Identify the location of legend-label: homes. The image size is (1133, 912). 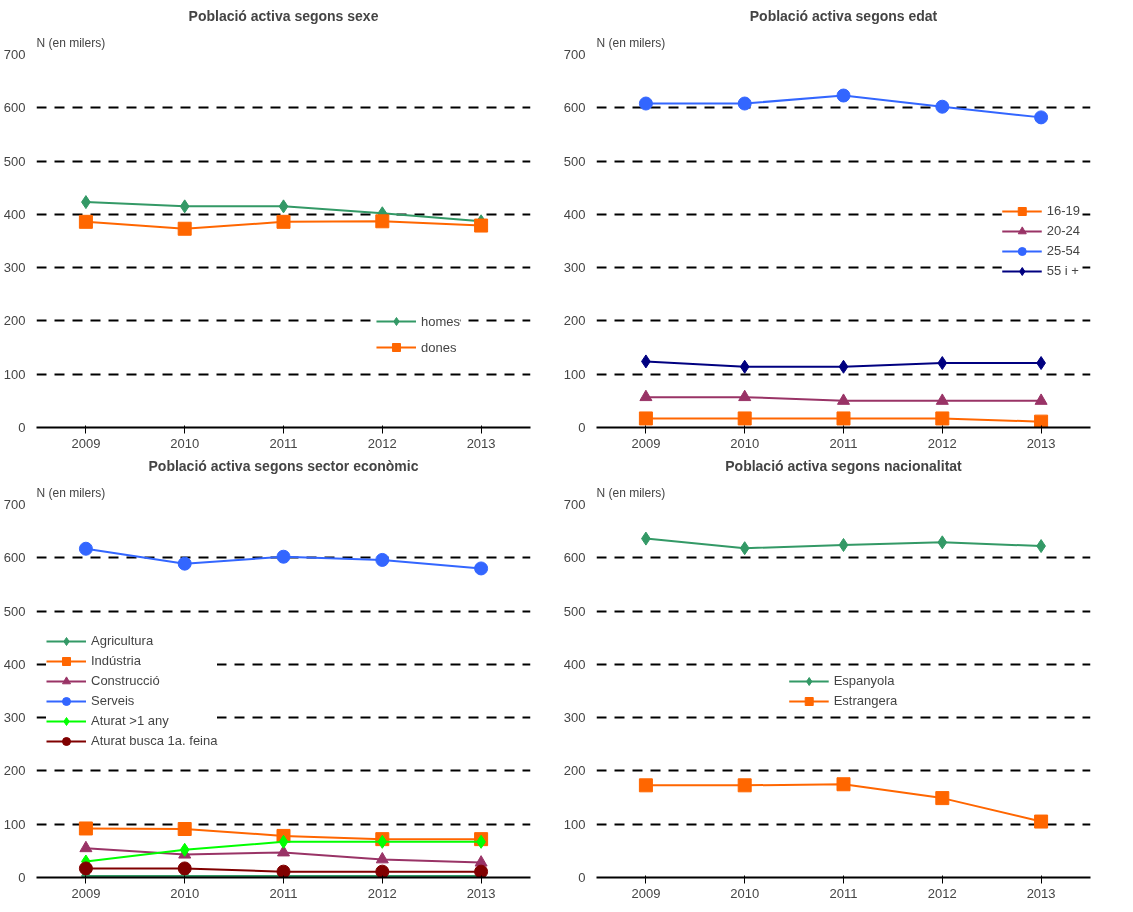
(440, 321).